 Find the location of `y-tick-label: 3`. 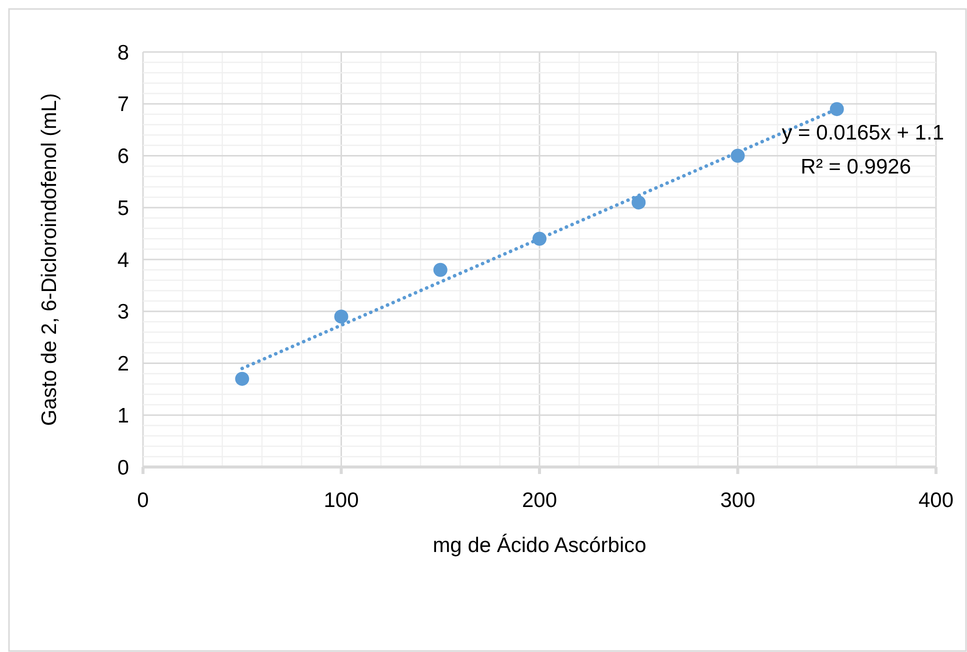

y-tick-label: 3 is located at coordinates (123, 312).